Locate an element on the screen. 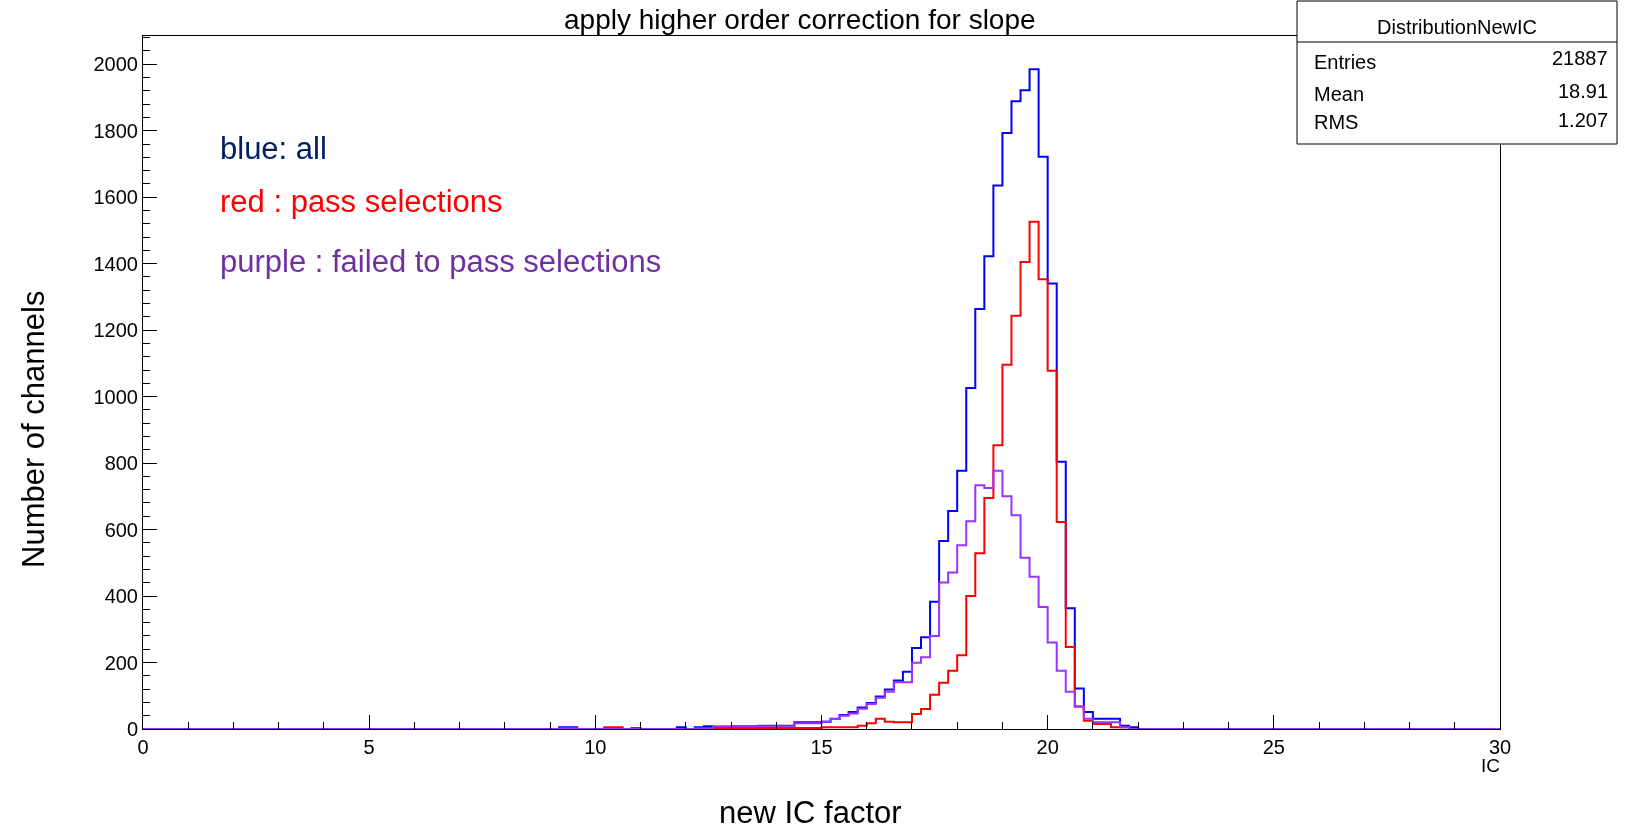 This screenshot has height=835, width=1634. annotation: blue: all is located at coordinates (273, 148).